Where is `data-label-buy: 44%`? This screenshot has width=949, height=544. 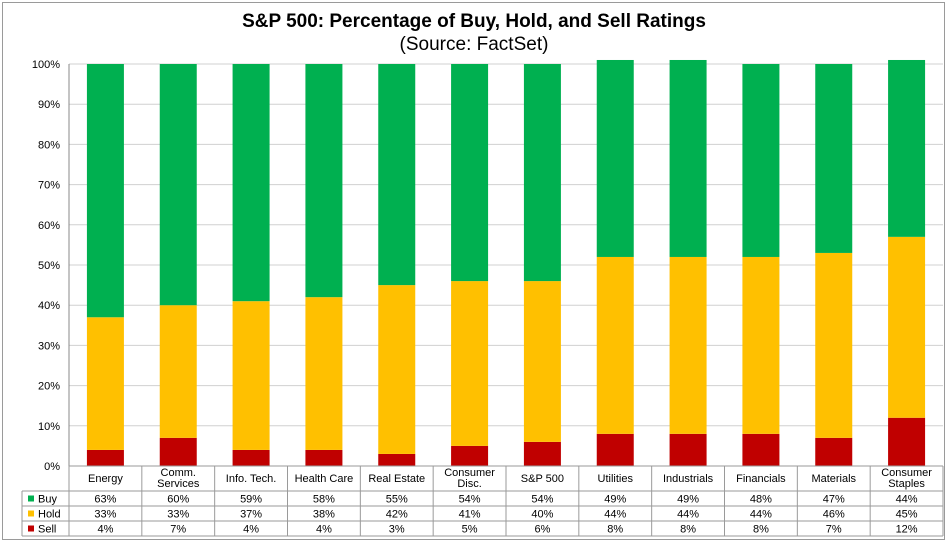
data-label-buy: 44% is located at coordinates (907, 500).